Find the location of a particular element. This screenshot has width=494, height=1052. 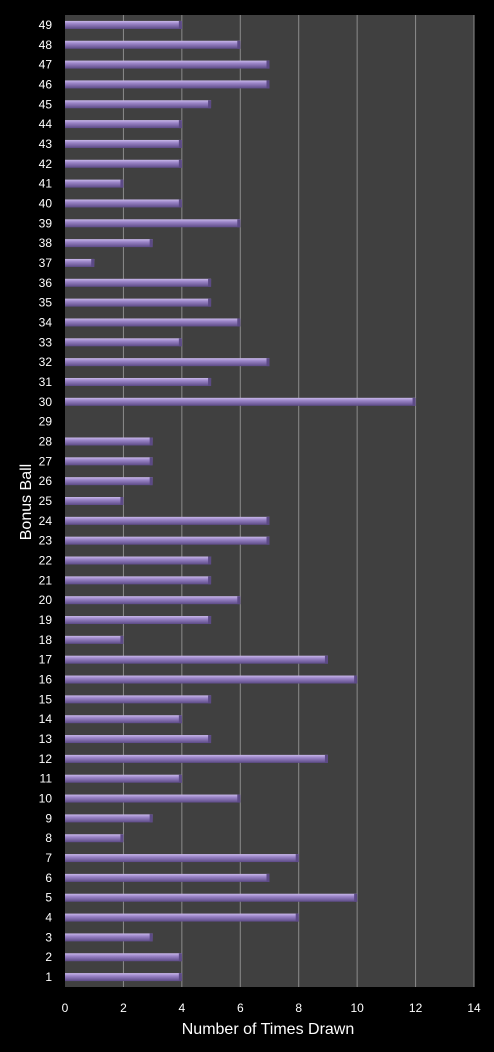

y-tick-label: 49 is located at coordinates (46, 25).